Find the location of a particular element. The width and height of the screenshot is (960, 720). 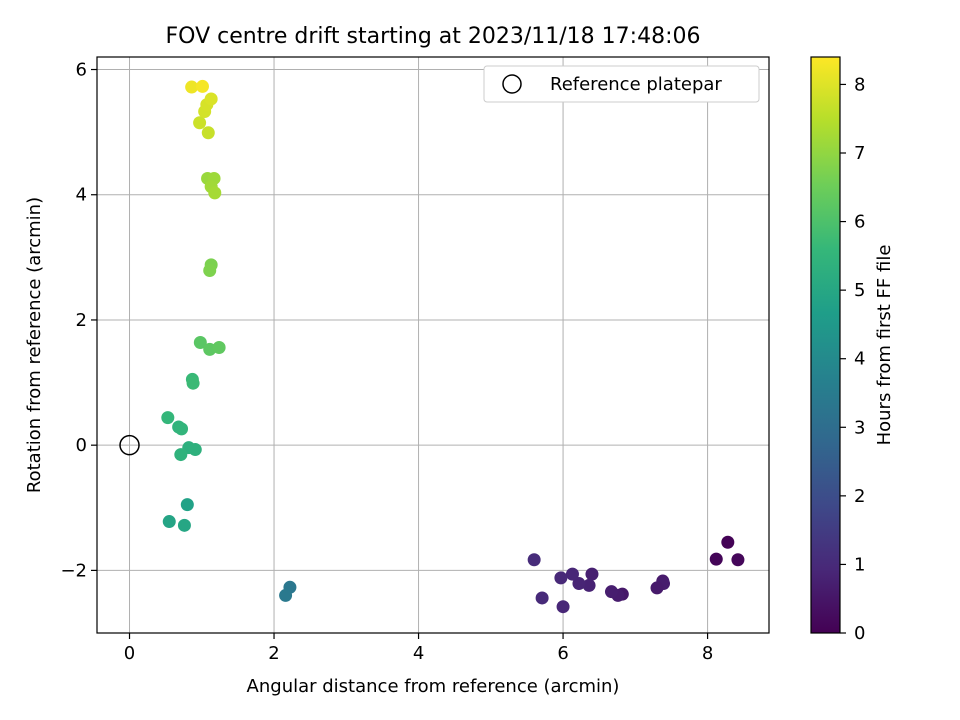

x-tick-label: 8 is located at coordinates (707, 653).